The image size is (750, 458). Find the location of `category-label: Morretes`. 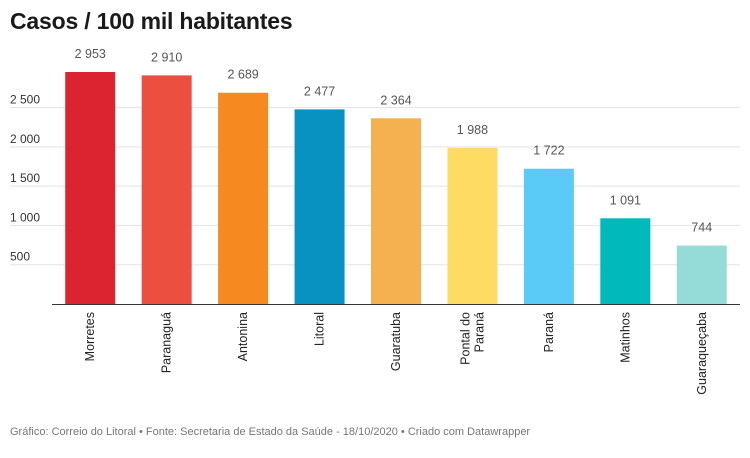

category-label: Morretes is located at coordinates (90, 336).